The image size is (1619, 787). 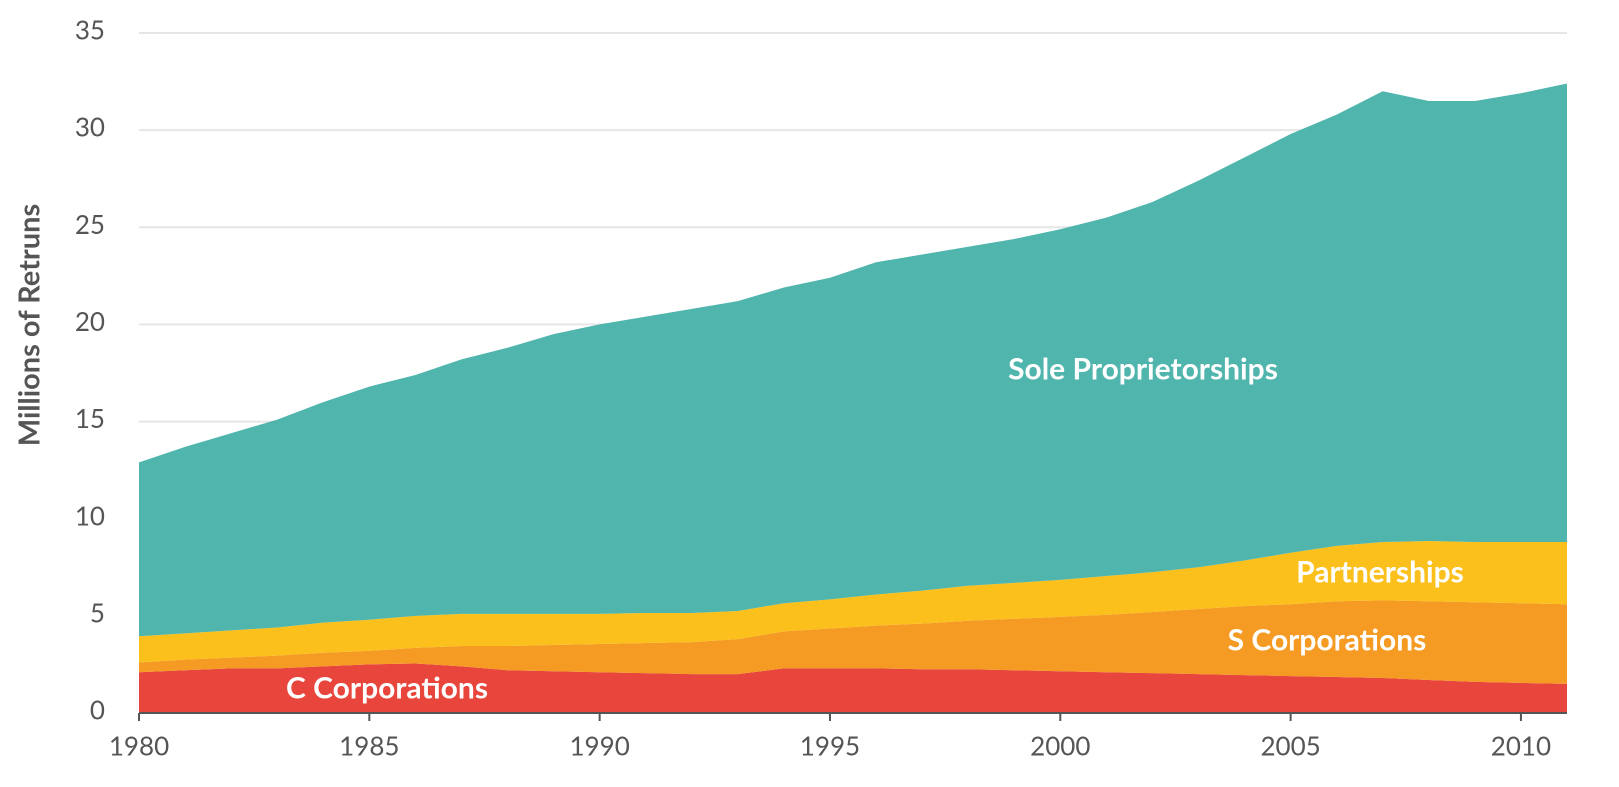 What do you see at coordinates (1380, 572) in the screenshot?
I see `series-label: Partnerships` at bounding box center [1380, 572].